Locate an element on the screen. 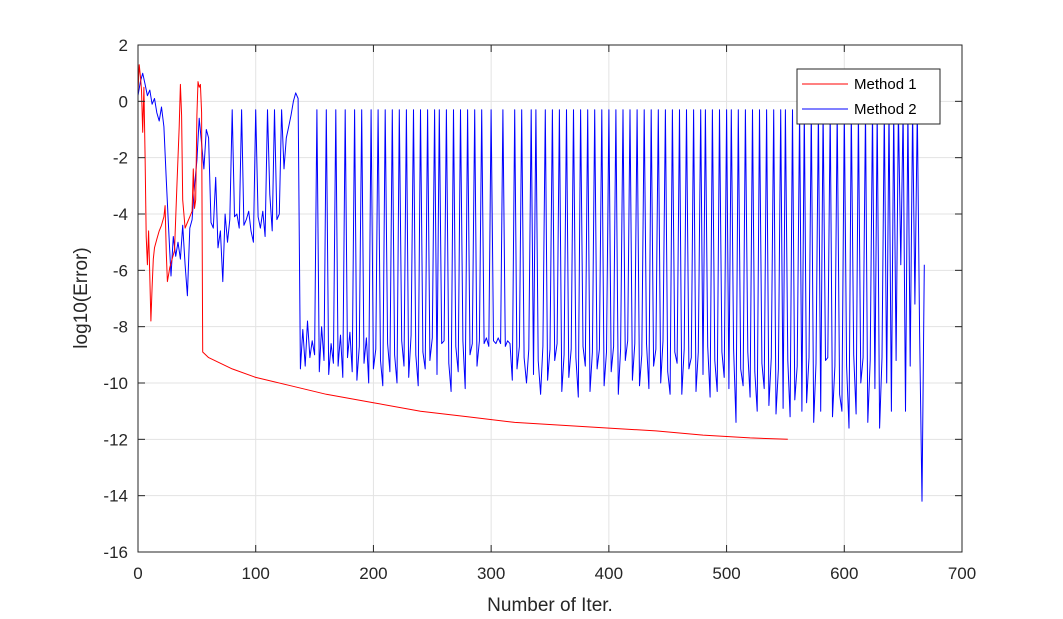 The image size is (1063, 619). y-axis-label: log10(Error) is located at coordinates (81, 297).